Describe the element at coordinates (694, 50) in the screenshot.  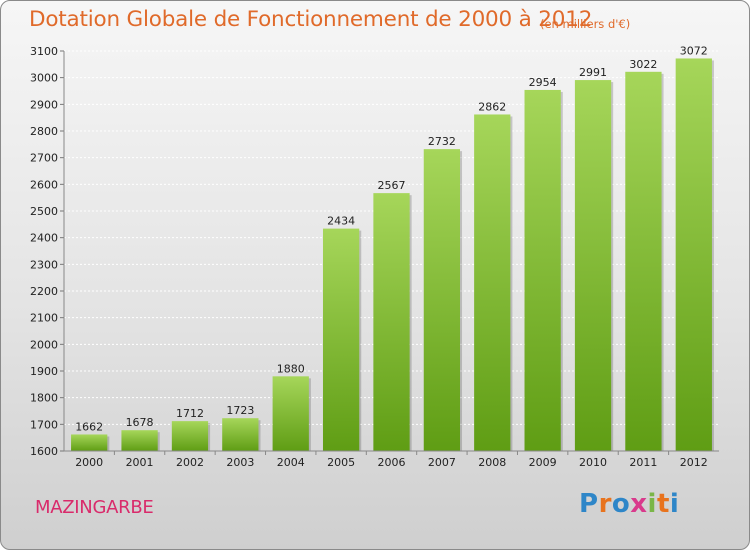
I see `data-label-2012: 3072` at that location.